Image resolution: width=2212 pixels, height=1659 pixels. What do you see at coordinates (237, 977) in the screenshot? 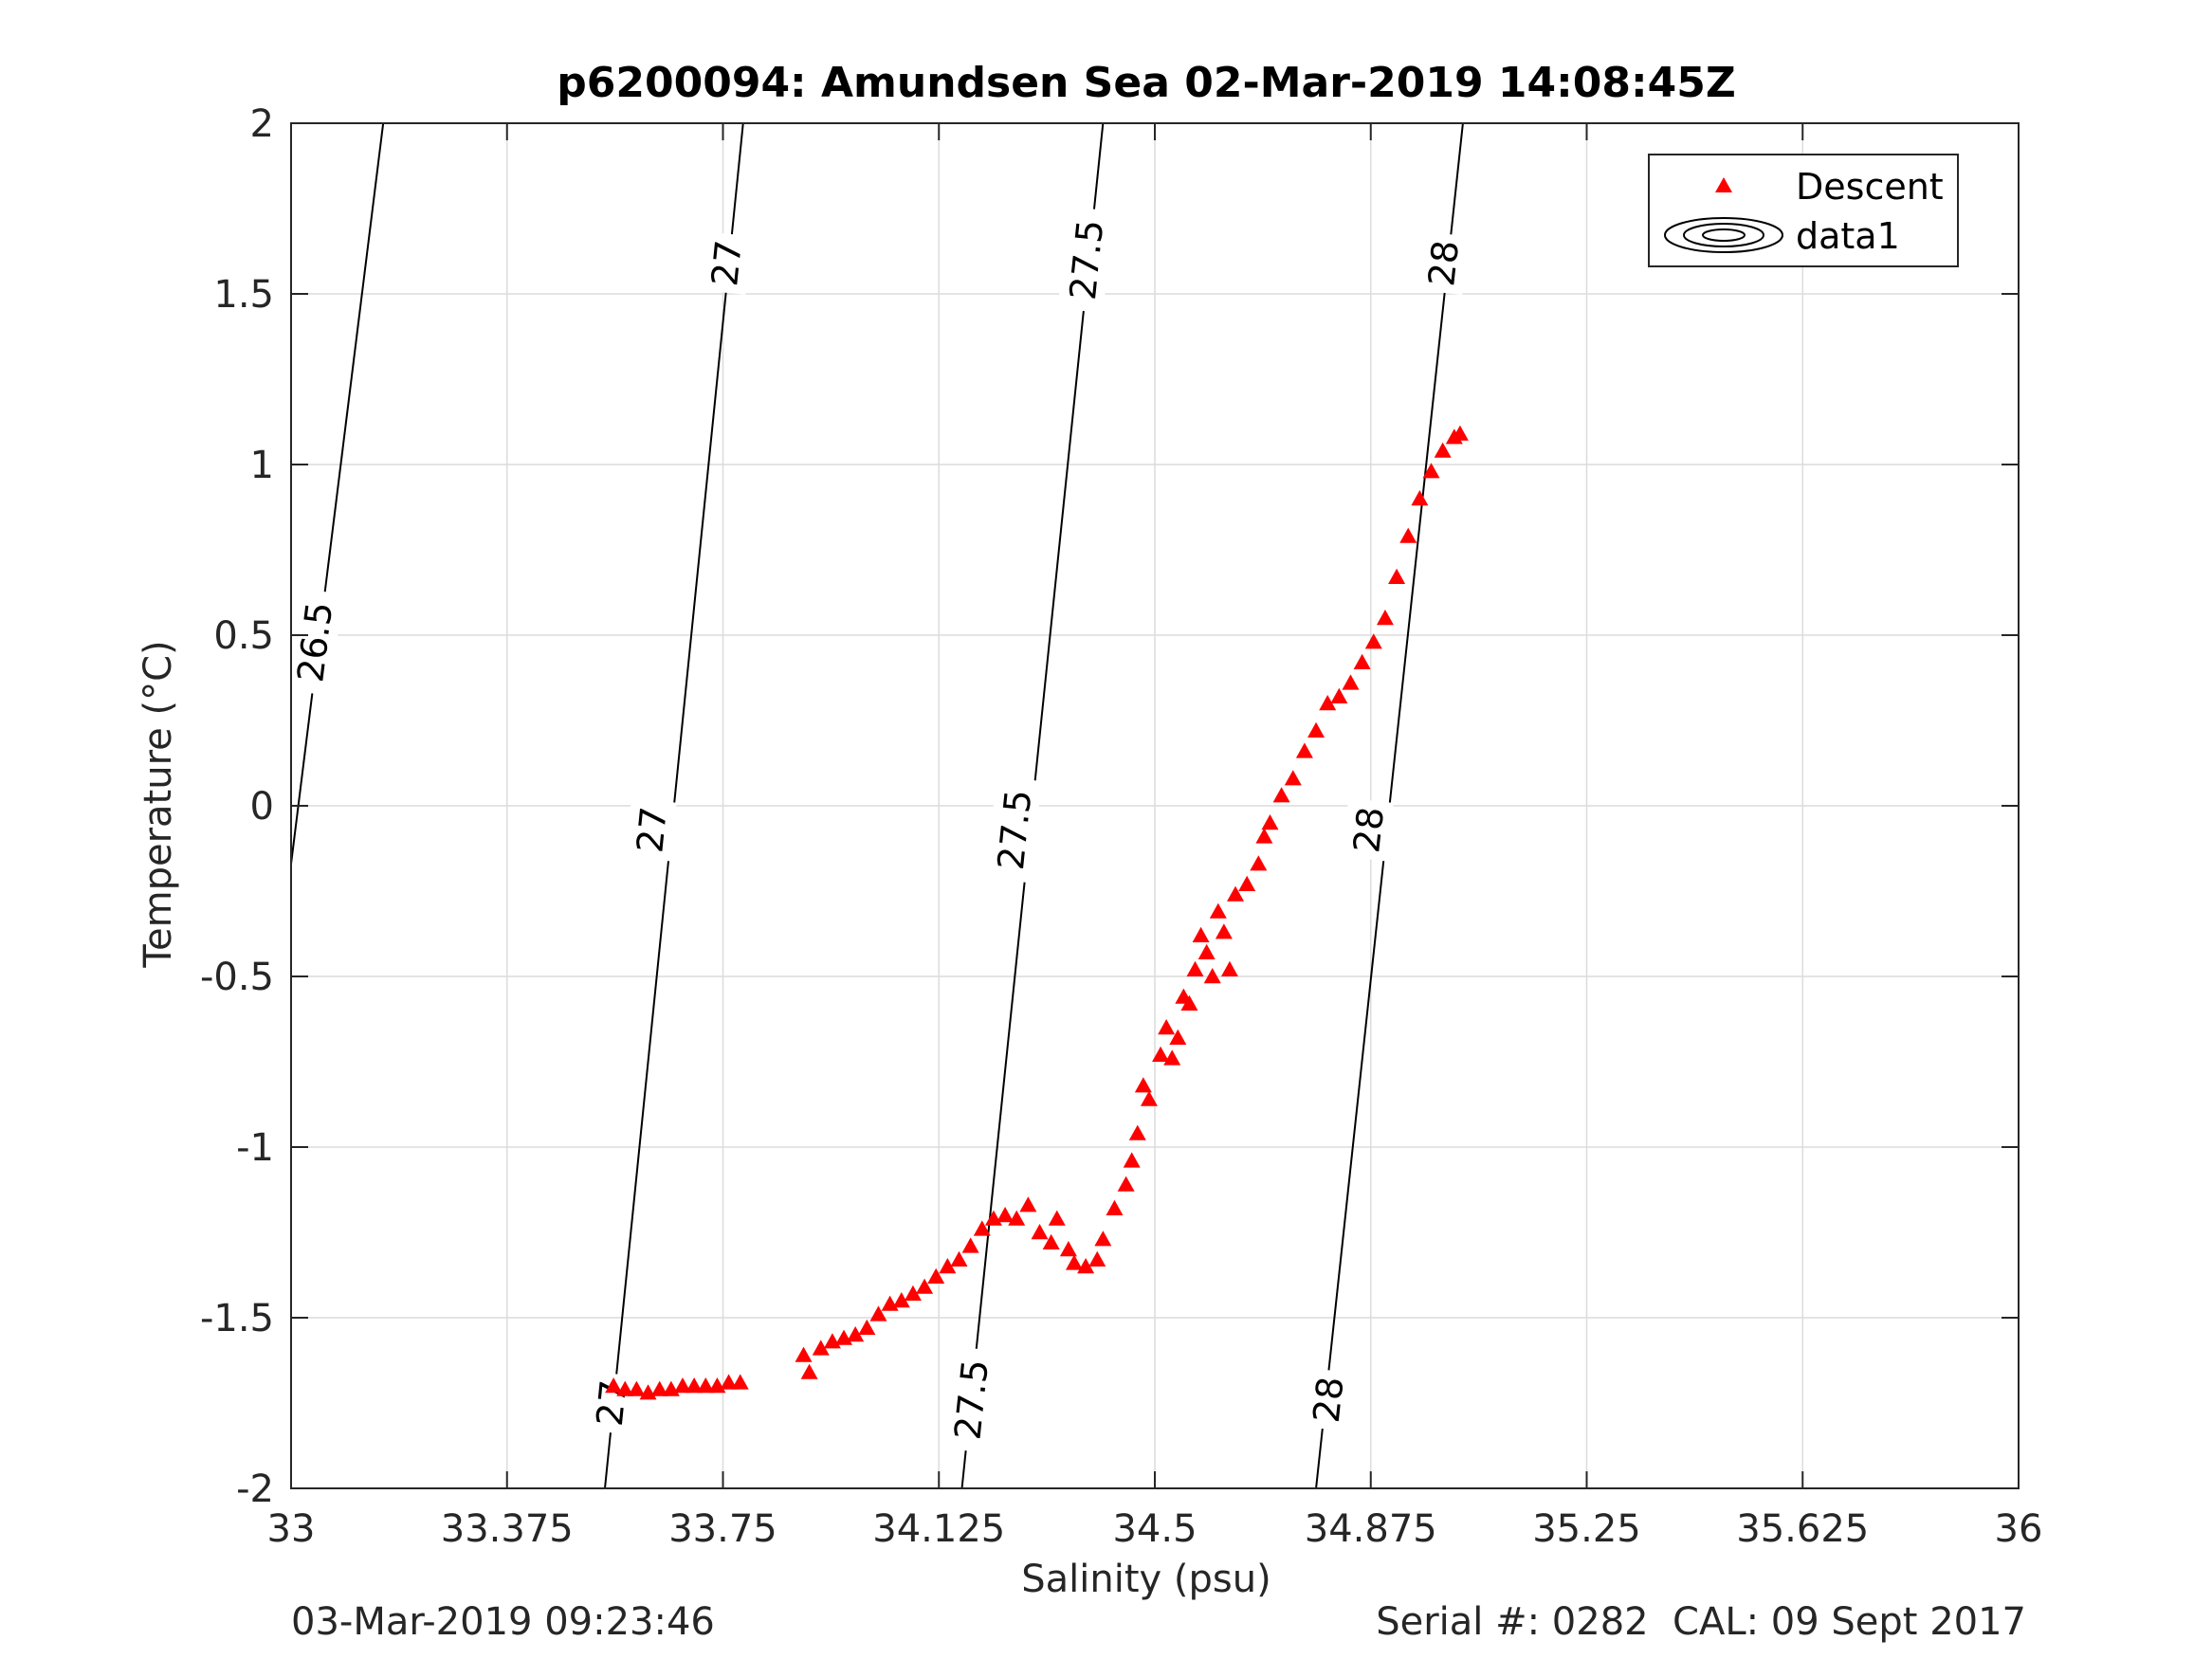
I see `y-tick-label: -0.5` at bounding box center [237, 977].